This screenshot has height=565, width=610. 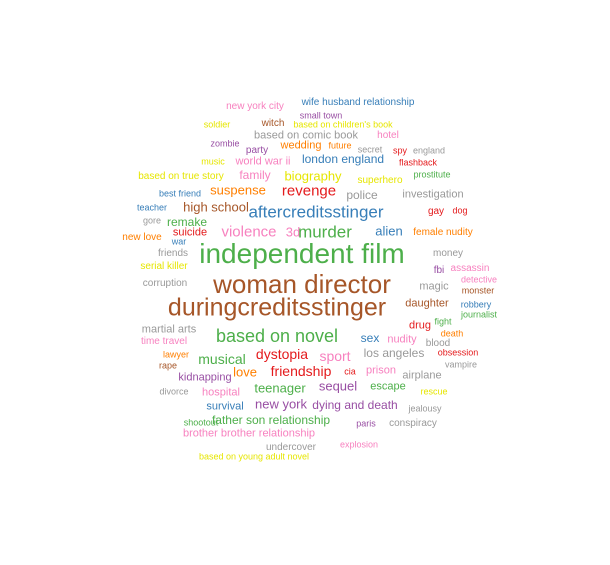 What do you see at coordinates (436, 211) in the screenshot?
I see `word-cloud-term: gay` at bounding box center [436, 211].